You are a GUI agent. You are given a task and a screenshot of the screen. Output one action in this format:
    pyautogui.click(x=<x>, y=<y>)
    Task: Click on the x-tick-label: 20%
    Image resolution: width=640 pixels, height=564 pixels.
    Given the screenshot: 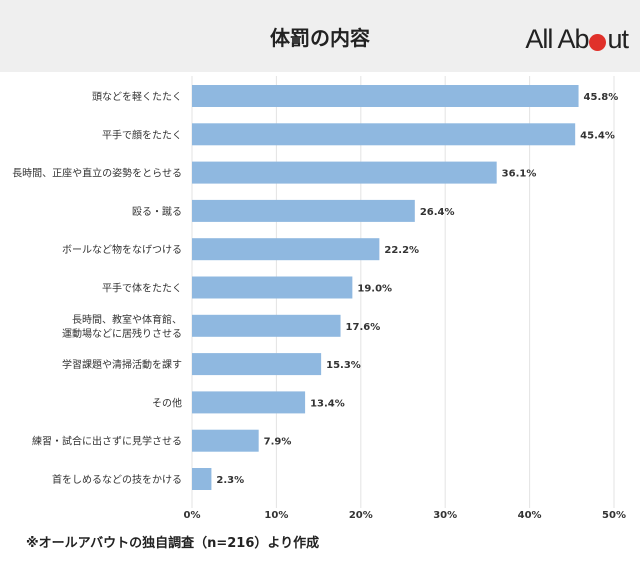 What is the action you would take?
    pyautogui.click(x=361, y=515)
    